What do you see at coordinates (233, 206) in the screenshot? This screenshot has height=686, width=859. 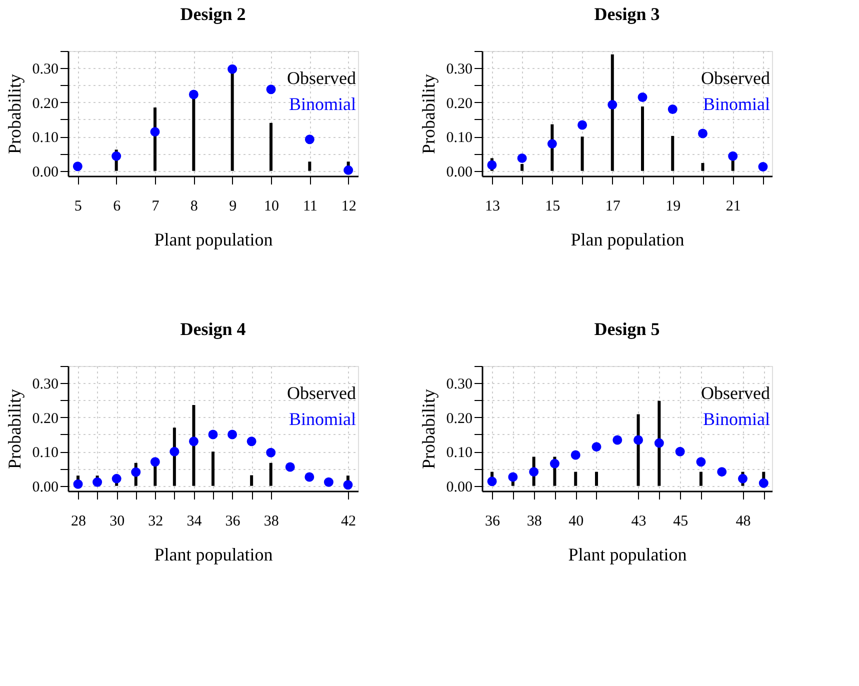 I see `x-tick-label: 9` at bounding box center [233, 206].